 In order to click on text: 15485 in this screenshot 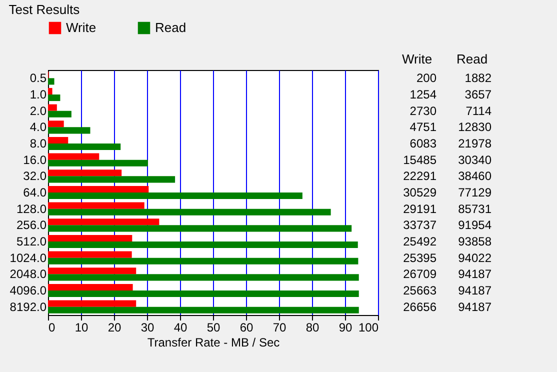, I will do `click(420, 159)`.